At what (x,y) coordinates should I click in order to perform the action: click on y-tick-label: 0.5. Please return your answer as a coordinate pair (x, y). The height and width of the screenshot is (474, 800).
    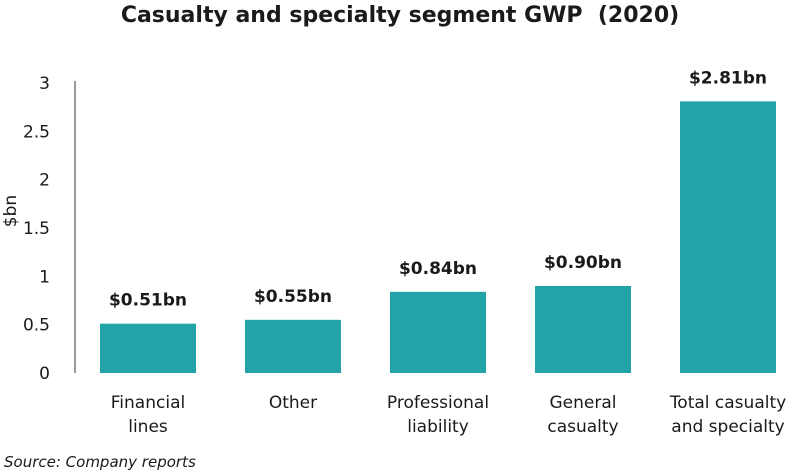
    Looking at the image, I should click on (36, 326).